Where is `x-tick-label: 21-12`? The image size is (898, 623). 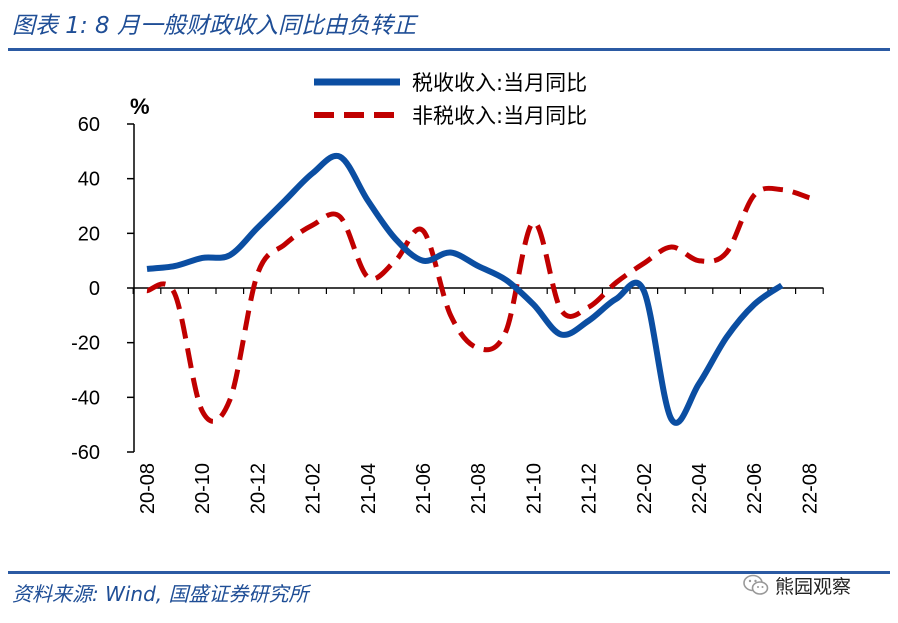 x-tick-label: 21-12 is located at coordinates (590, 488).